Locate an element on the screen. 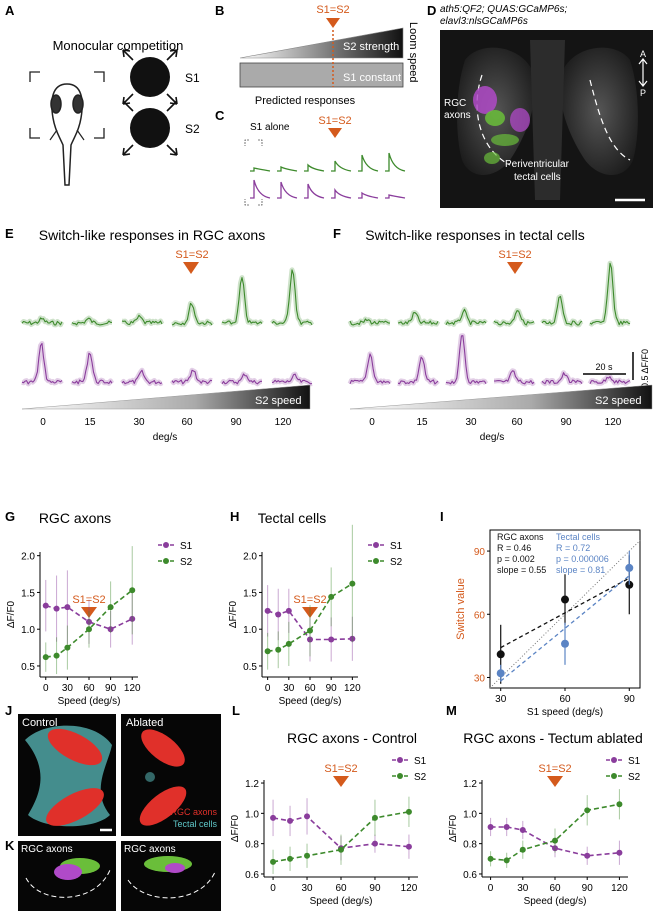  panel-f-speed-label: S2 speed is located at coordinates (618, 401).